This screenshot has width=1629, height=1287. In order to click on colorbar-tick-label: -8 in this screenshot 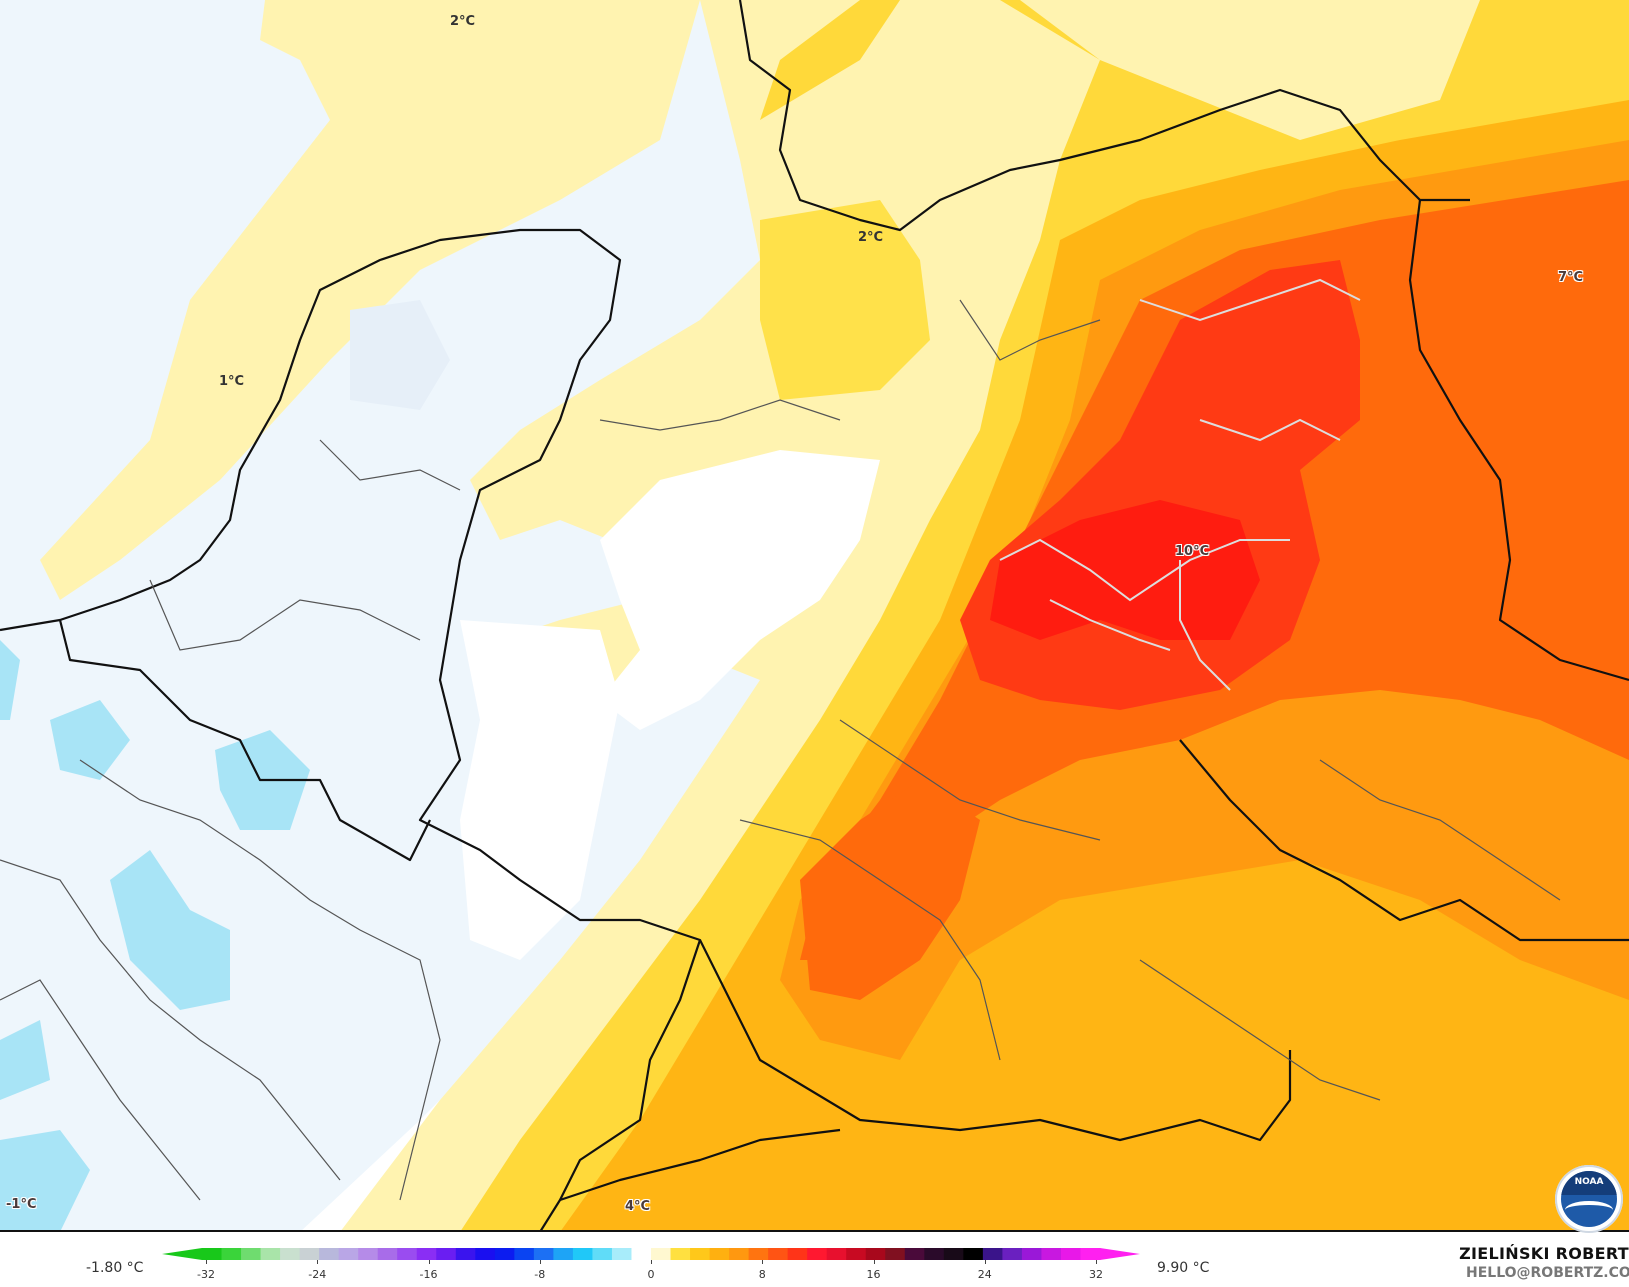, I will do `click(540, 1274)`.